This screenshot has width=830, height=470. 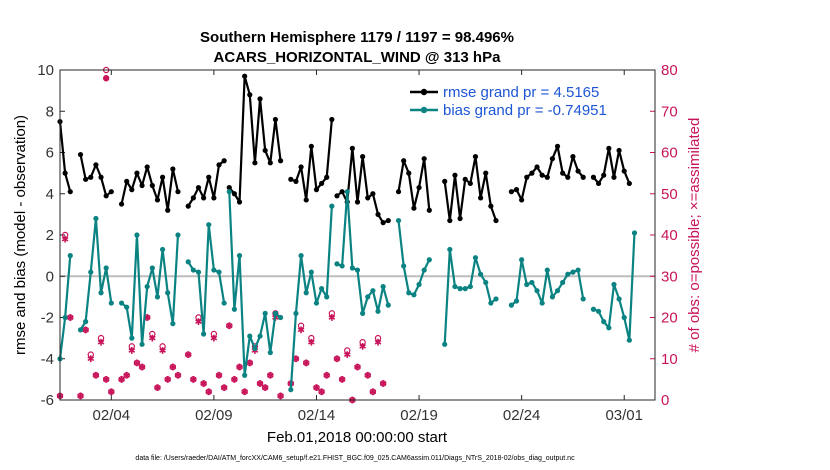 I want to click on legend-rmse-label: rmse grand pr = 4.5165, so click(x=521, y=92).